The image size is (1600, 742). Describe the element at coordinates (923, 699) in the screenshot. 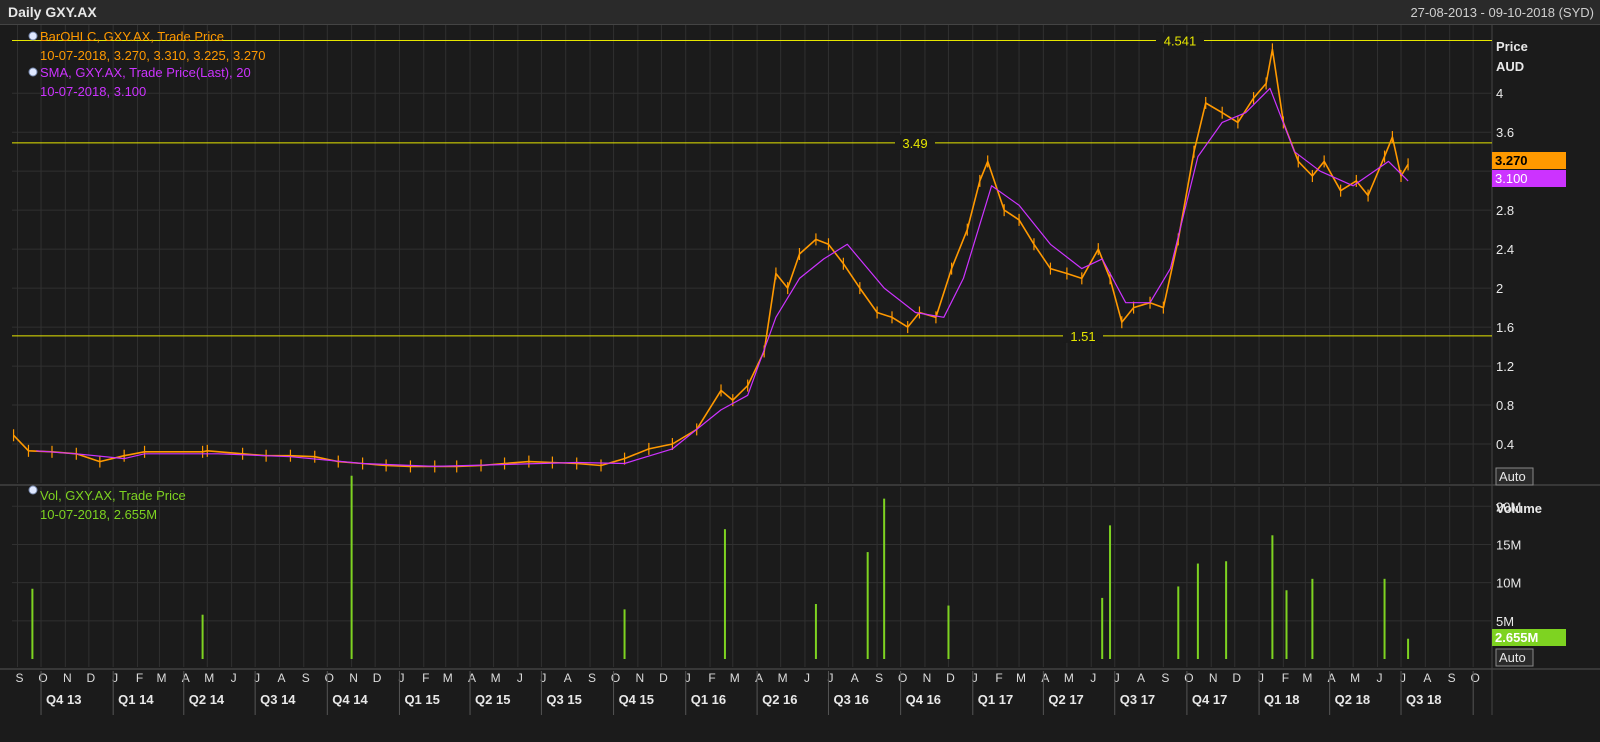

I see `quarter-tick-label: Q4 16` at that location.